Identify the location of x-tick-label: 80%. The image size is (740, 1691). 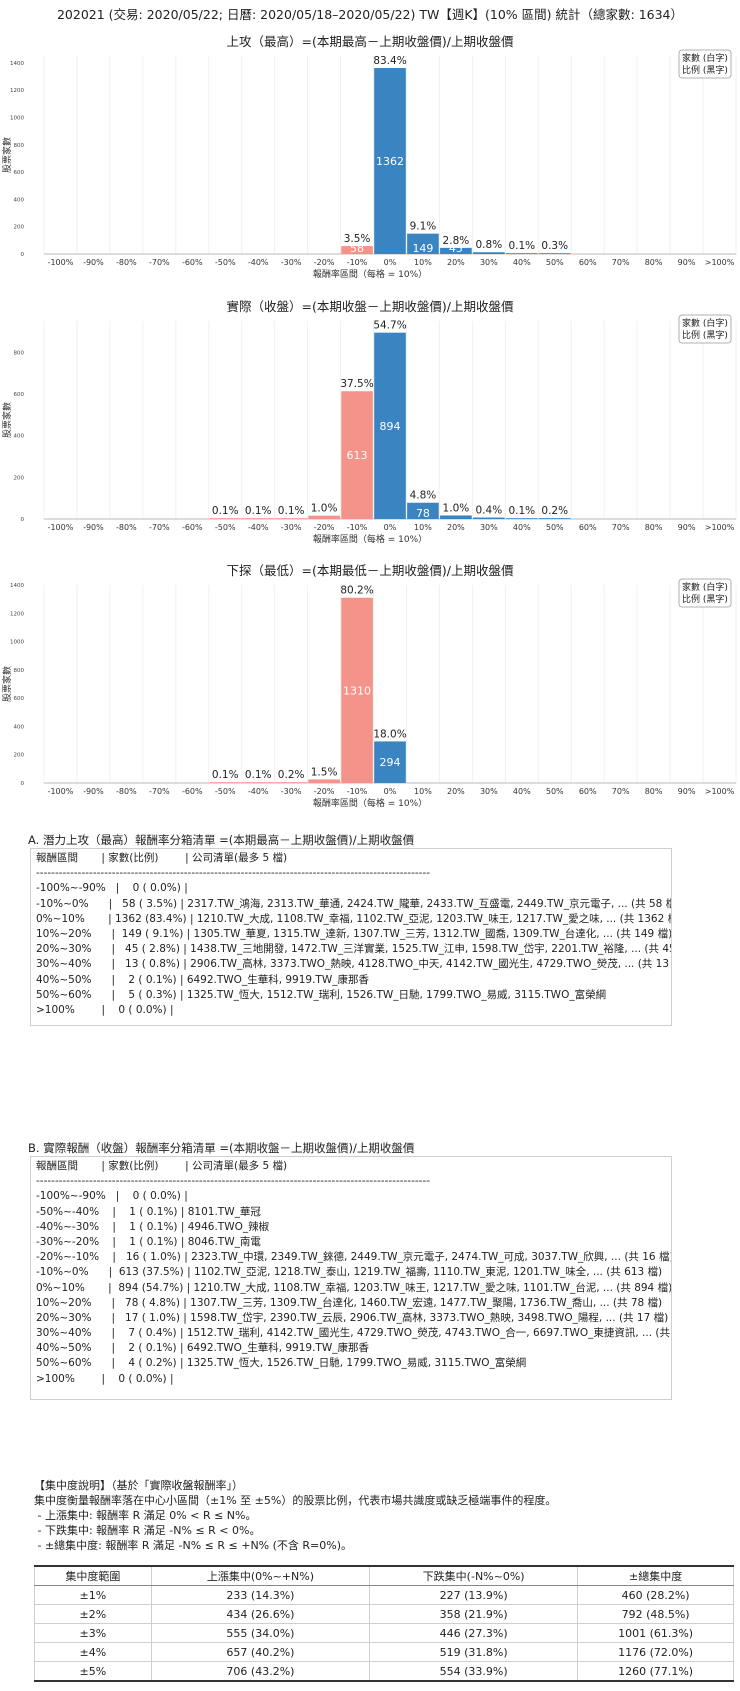
(654, 791).